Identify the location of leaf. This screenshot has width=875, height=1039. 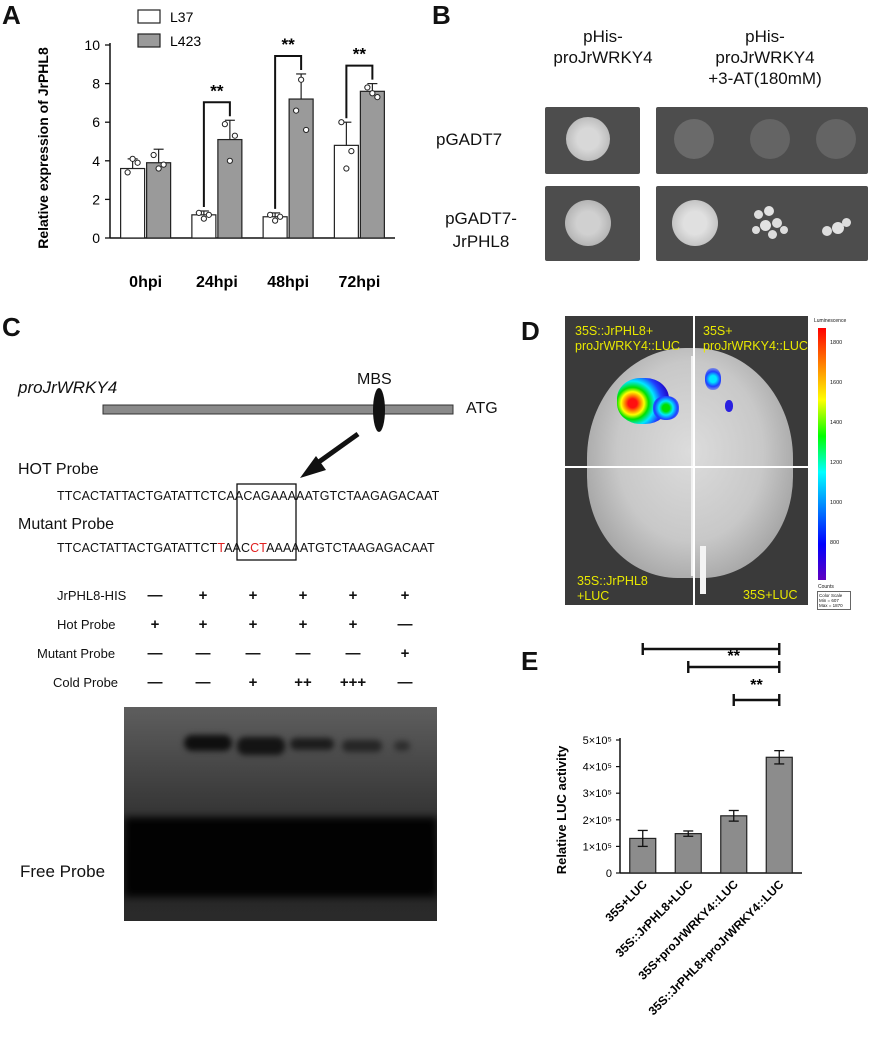
(690, 463).